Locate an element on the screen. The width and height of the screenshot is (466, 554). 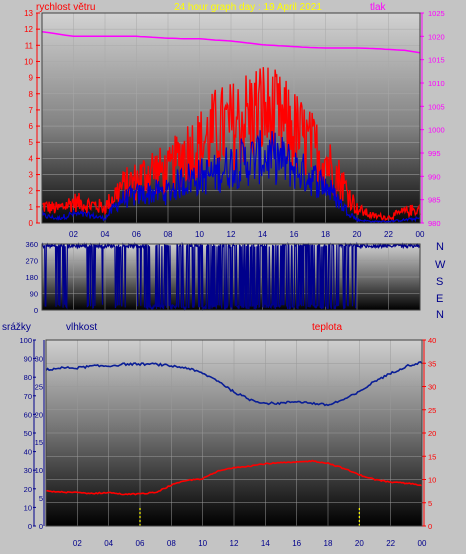
panel1-x-ticks: 02 04 06 08 10 12 14 16 18 20 22 00 is located at coordinates (247, 234).